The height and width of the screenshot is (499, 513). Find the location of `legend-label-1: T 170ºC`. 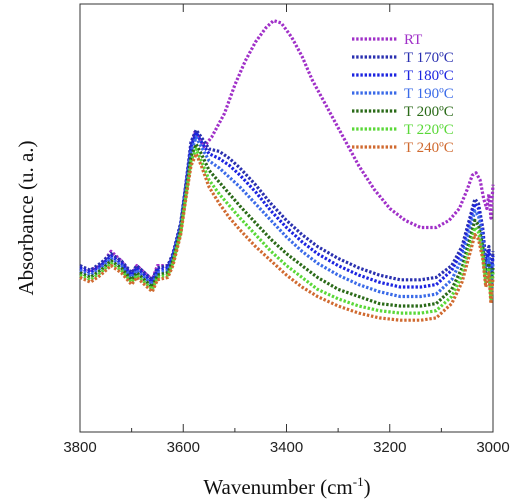

legend-label-1: T 170ºC is located at coordinates (429, 58).